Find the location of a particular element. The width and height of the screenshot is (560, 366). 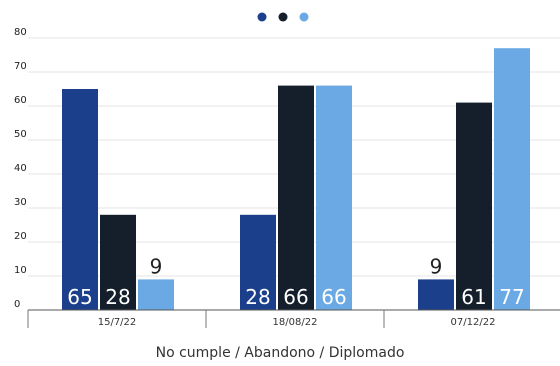

x-tick-label: 15/7/22 is located at coordinates (117, 322).